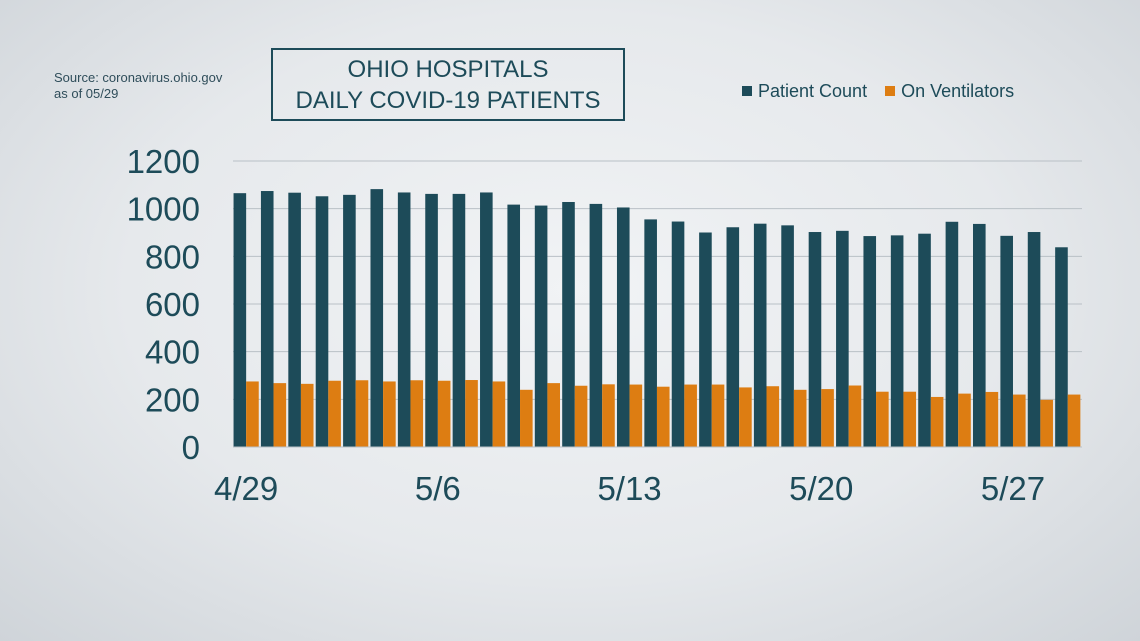 This screenshot has width=1140, height=641. I want to click on x-tick-label: 5/20, so click(821, 488).